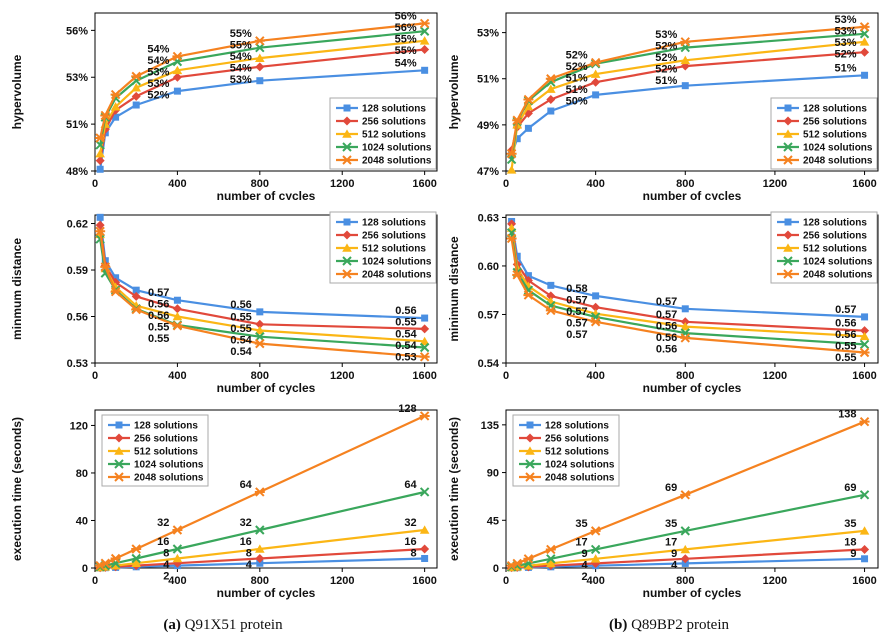  I want to click on figure-caption-b: (b) Q89BP2 protein, so click(669, 623).